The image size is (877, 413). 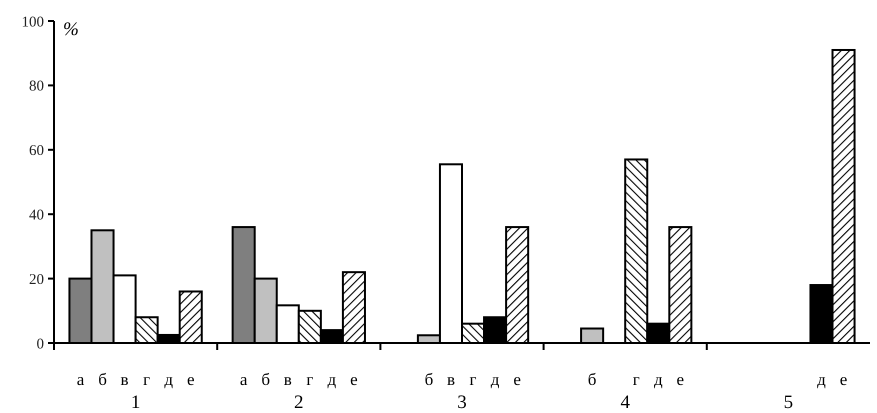 What do you see at coordinates (124, 379) in the screenshot?
I see `series-label: в` at bounding box center [124, 379].